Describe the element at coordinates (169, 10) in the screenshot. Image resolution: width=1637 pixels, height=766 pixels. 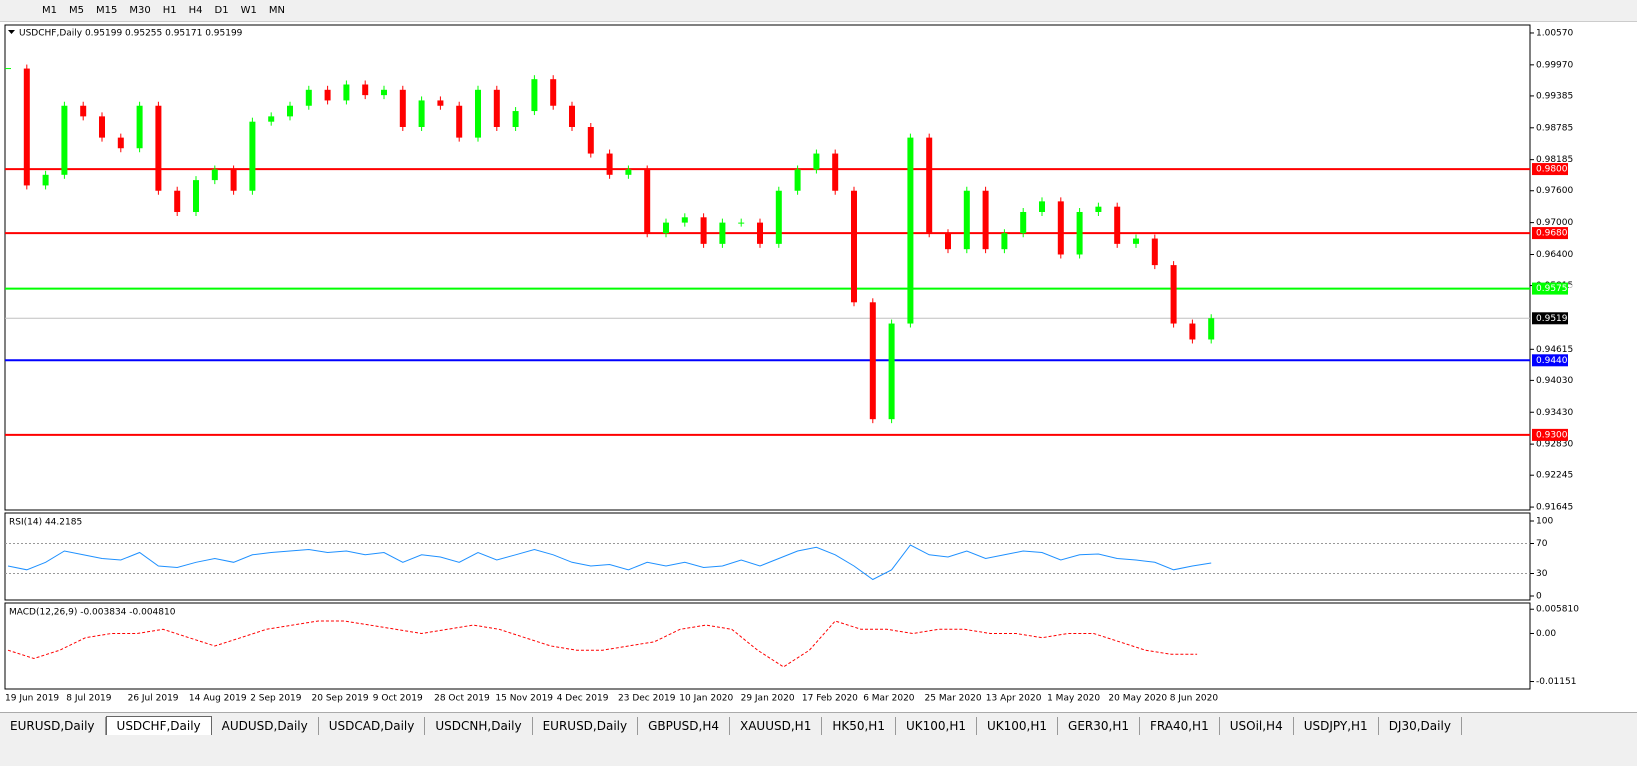
I see `timeframe-button: H1` at that location.